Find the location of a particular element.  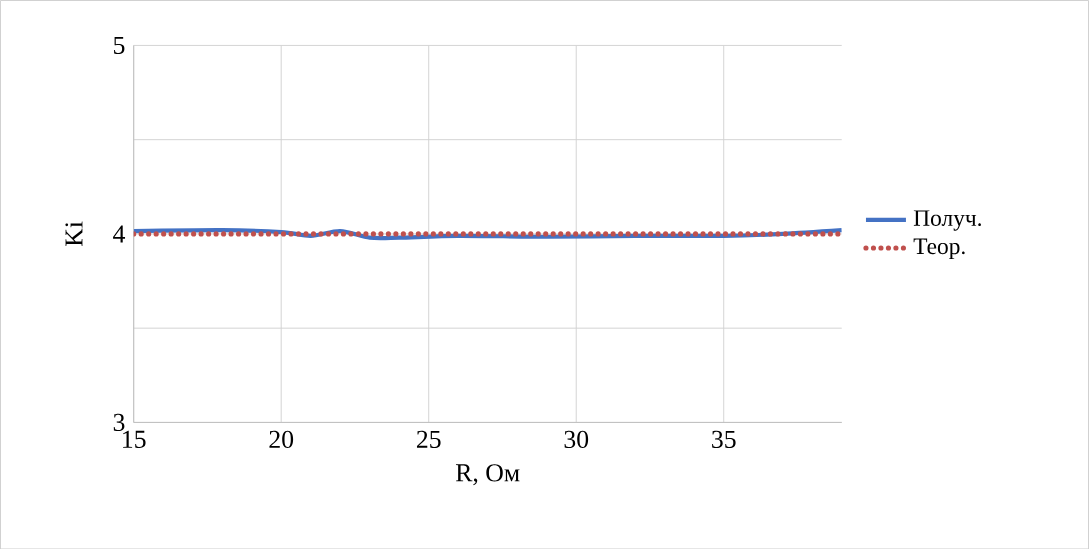

y-axis-title: Ki is located at coordinates (74, 233).